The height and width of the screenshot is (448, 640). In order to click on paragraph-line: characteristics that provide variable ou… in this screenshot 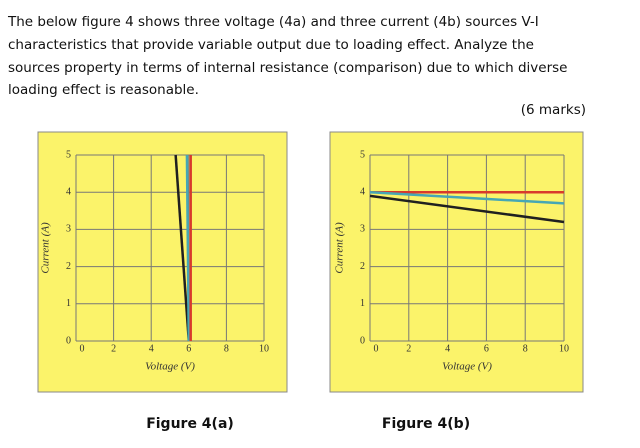, I will do `click(271, 45)`.